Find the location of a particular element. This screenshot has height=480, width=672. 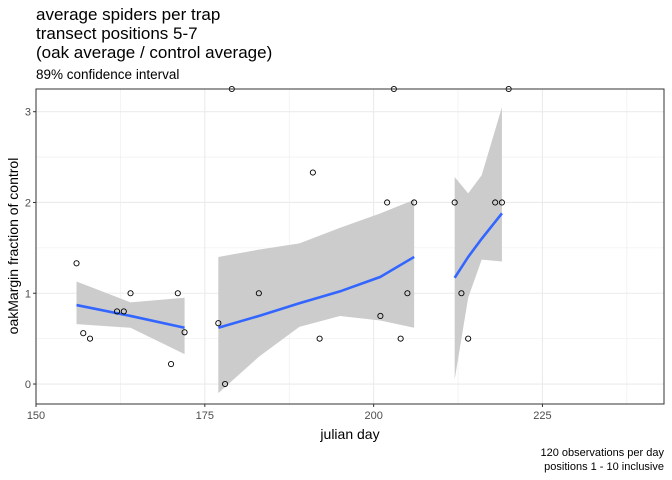

x-tick-label: 200 is located at coordinates (373, 416).